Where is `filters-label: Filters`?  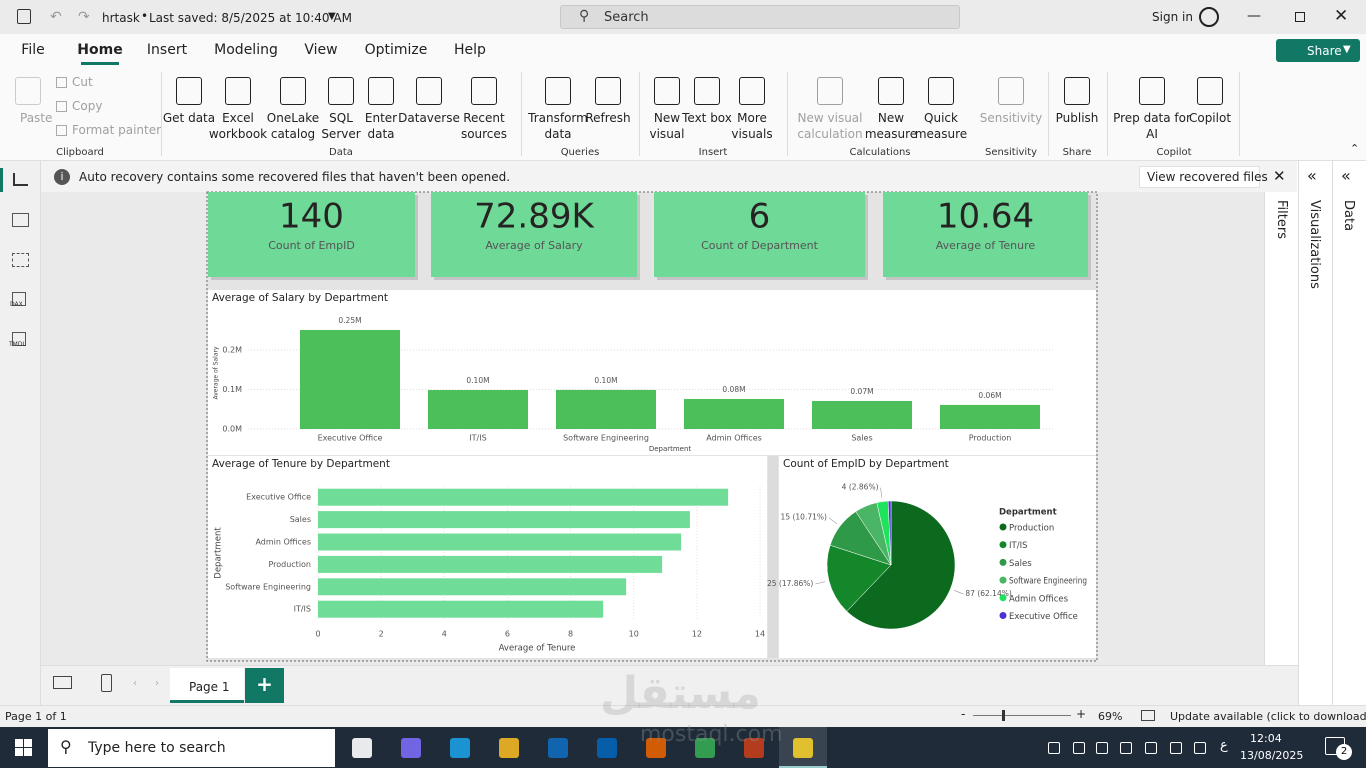 filters-label: Filters is located at coordinates (1281, 219).